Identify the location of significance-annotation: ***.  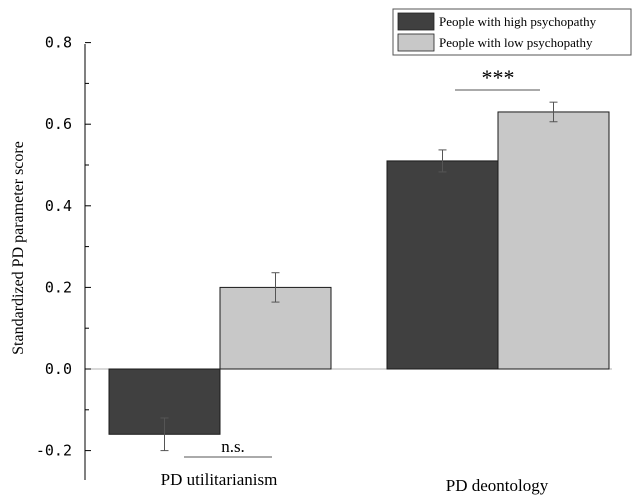
(498, 77).